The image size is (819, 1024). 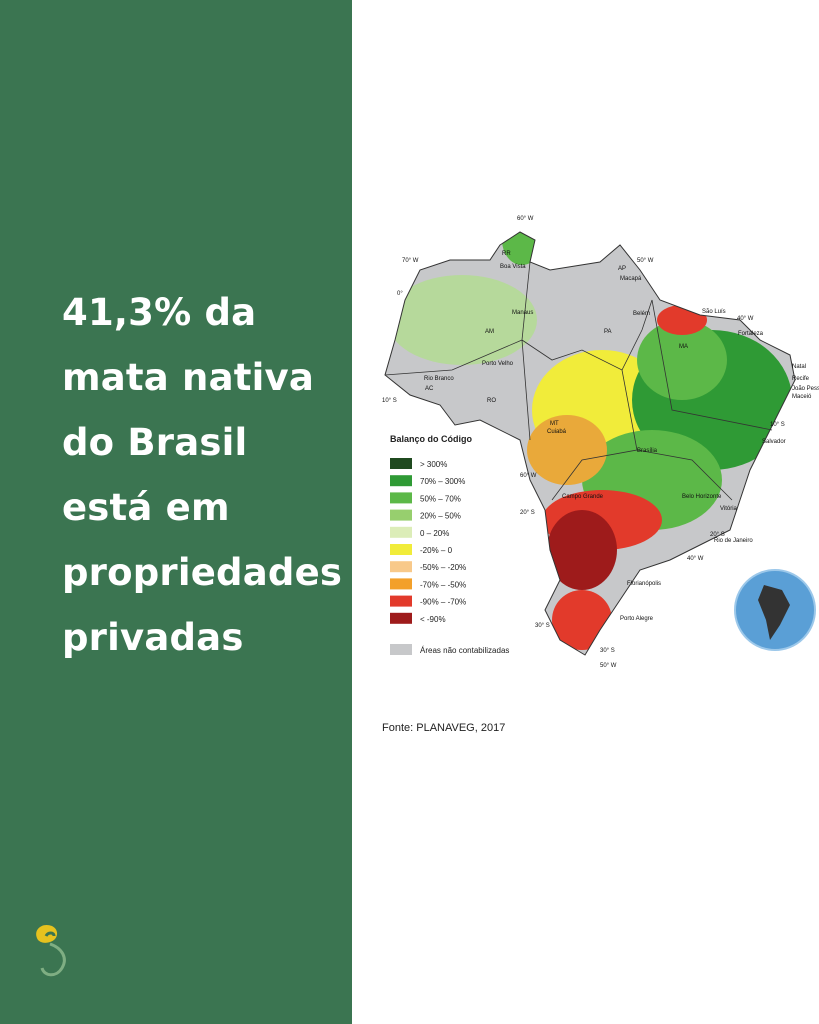 I want to click on legend-label: < -90%, so click(x=433, y=619).